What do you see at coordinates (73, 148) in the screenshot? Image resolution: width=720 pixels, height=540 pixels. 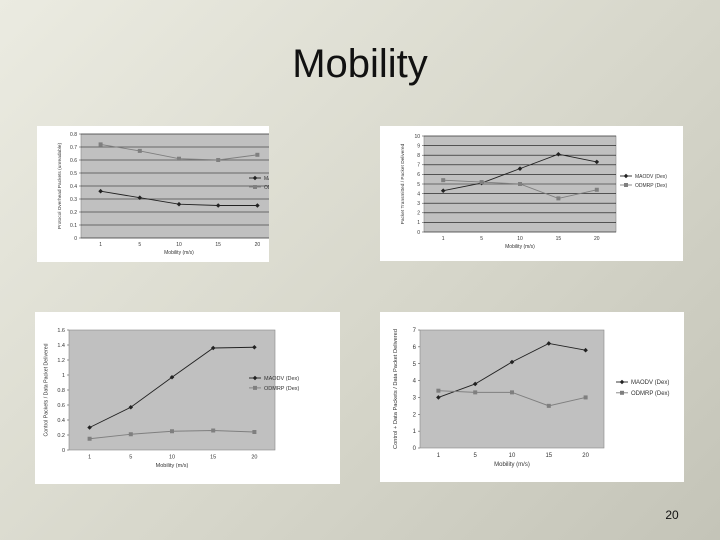 I see `y-tick-label: 0.7` at bounding box center [73, 148].